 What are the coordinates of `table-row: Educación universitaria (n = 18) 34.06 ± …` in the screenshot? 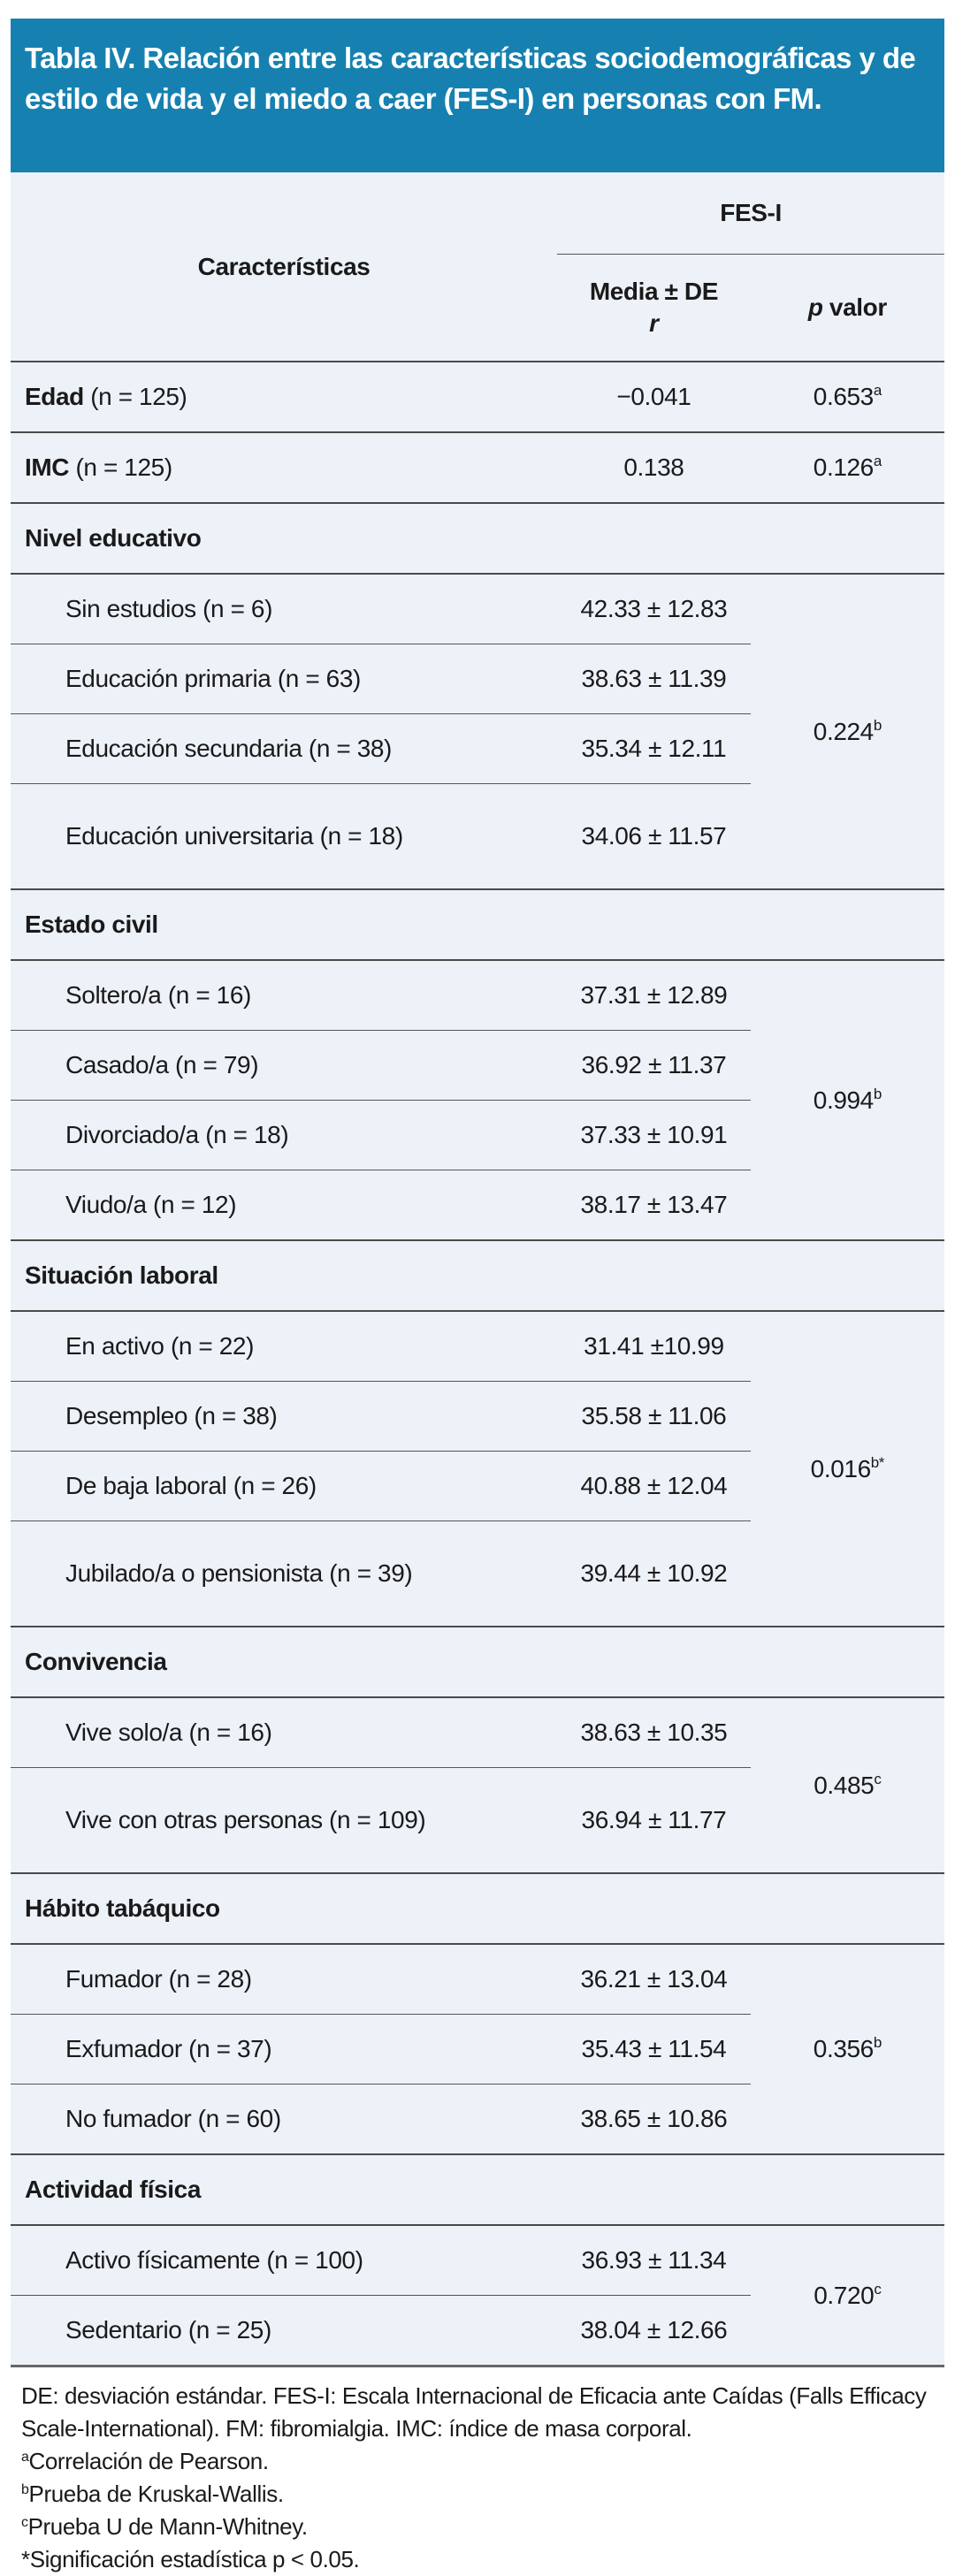 It's located at (477, 836).